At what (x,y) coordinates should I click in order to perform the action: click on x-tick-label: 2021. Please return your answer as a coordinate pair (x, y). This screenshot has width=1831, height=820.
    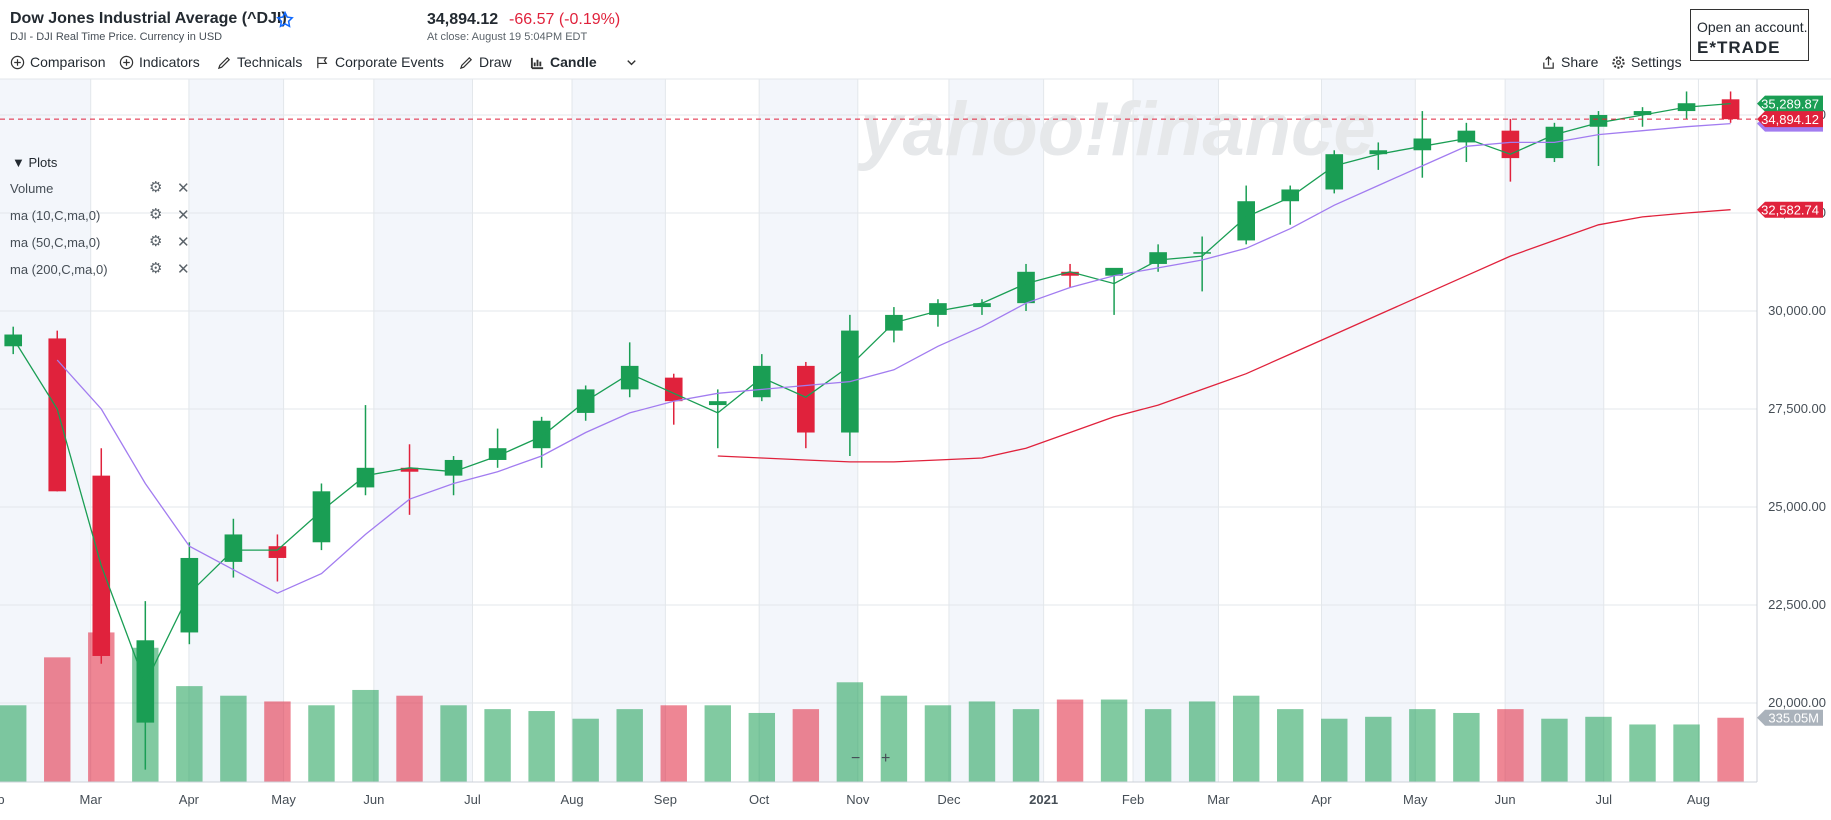
    Looking at the image, I should click on (1043, 799).